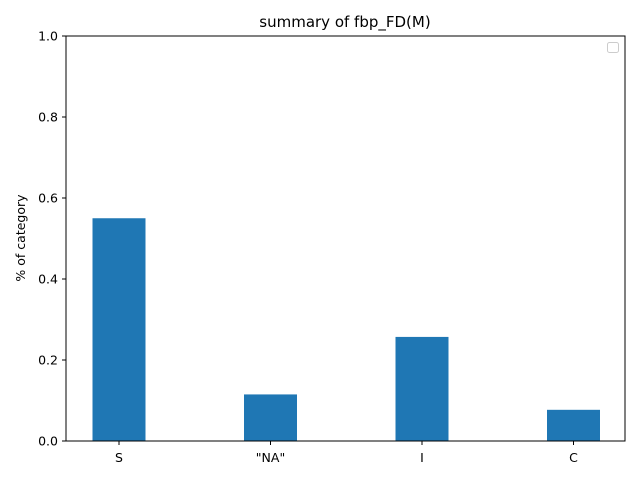  What do you see at coordinates (48, 198) in the screenshot?
I see `y-tick-label: 0.6` at bounding box center [48, 198].